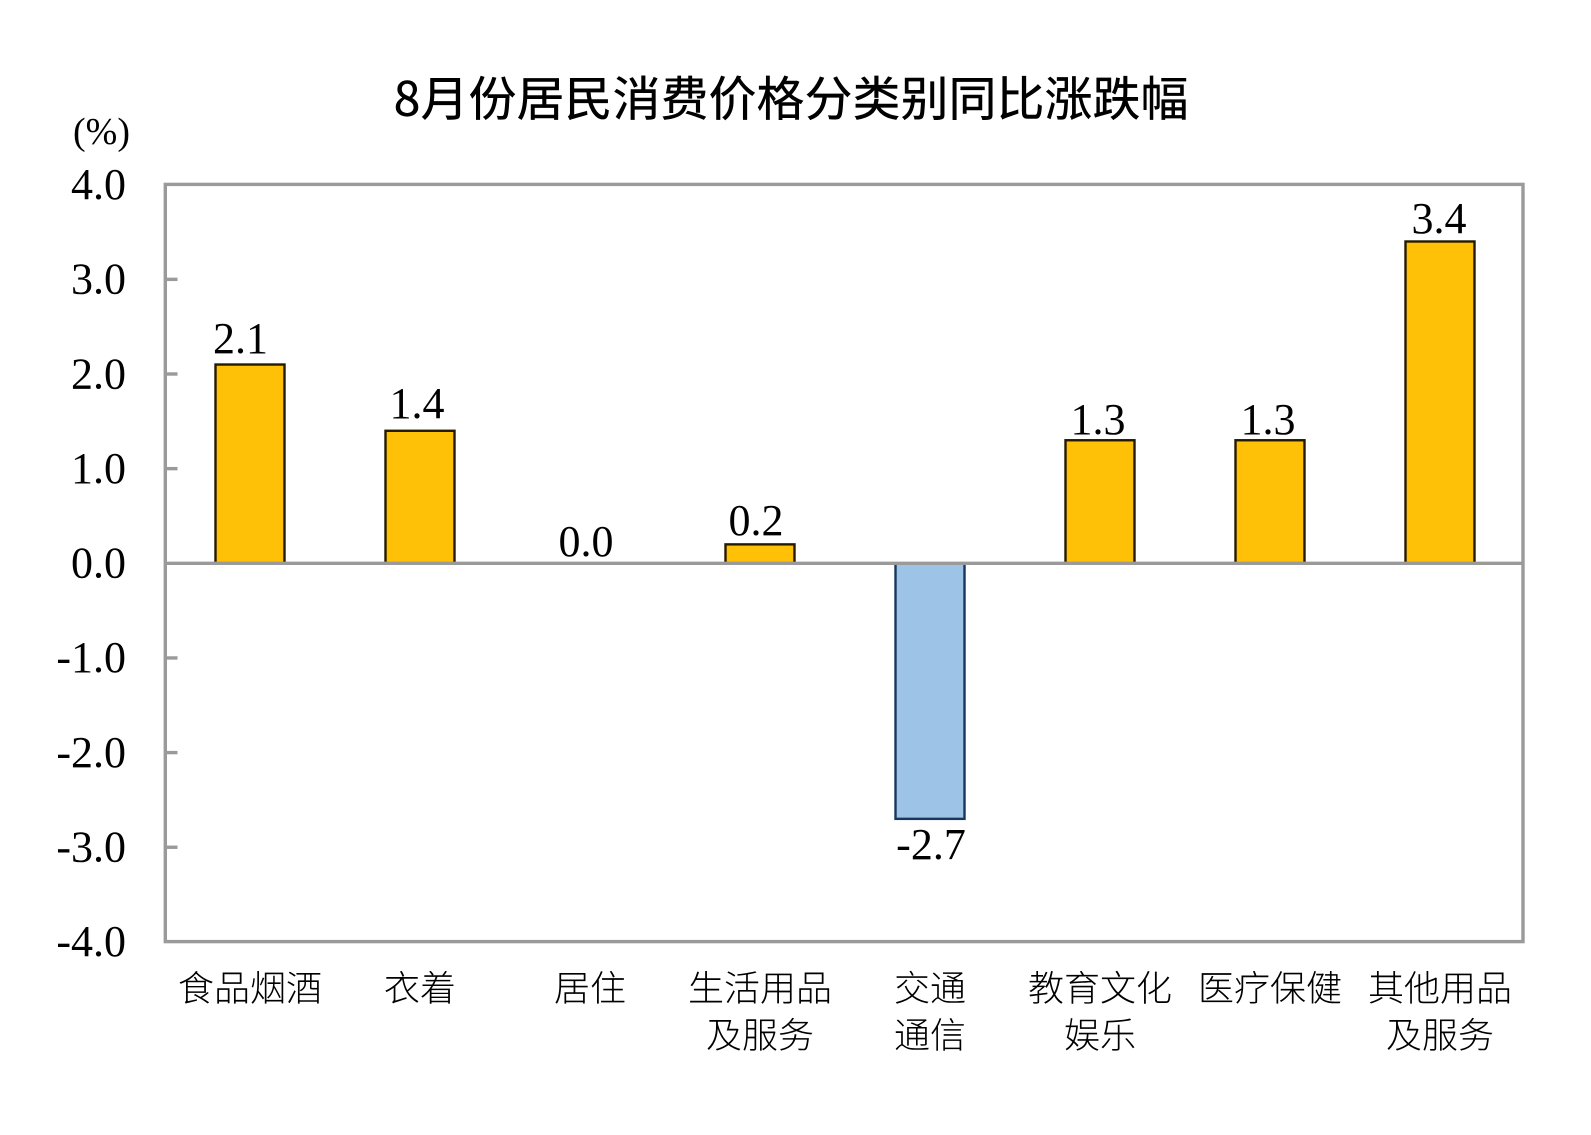 This screenshot has width=1591, height=1135. Describe the element at coordinates (91, 941) in the screenshot. I see `svg-text: -4.0` at that location.